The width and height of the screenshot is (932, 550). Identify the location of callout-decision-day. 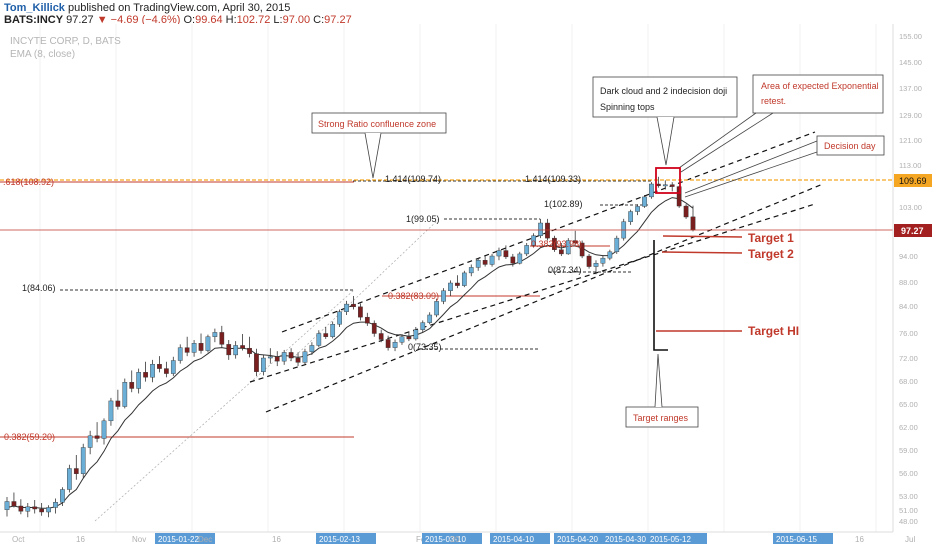
(850, 145).